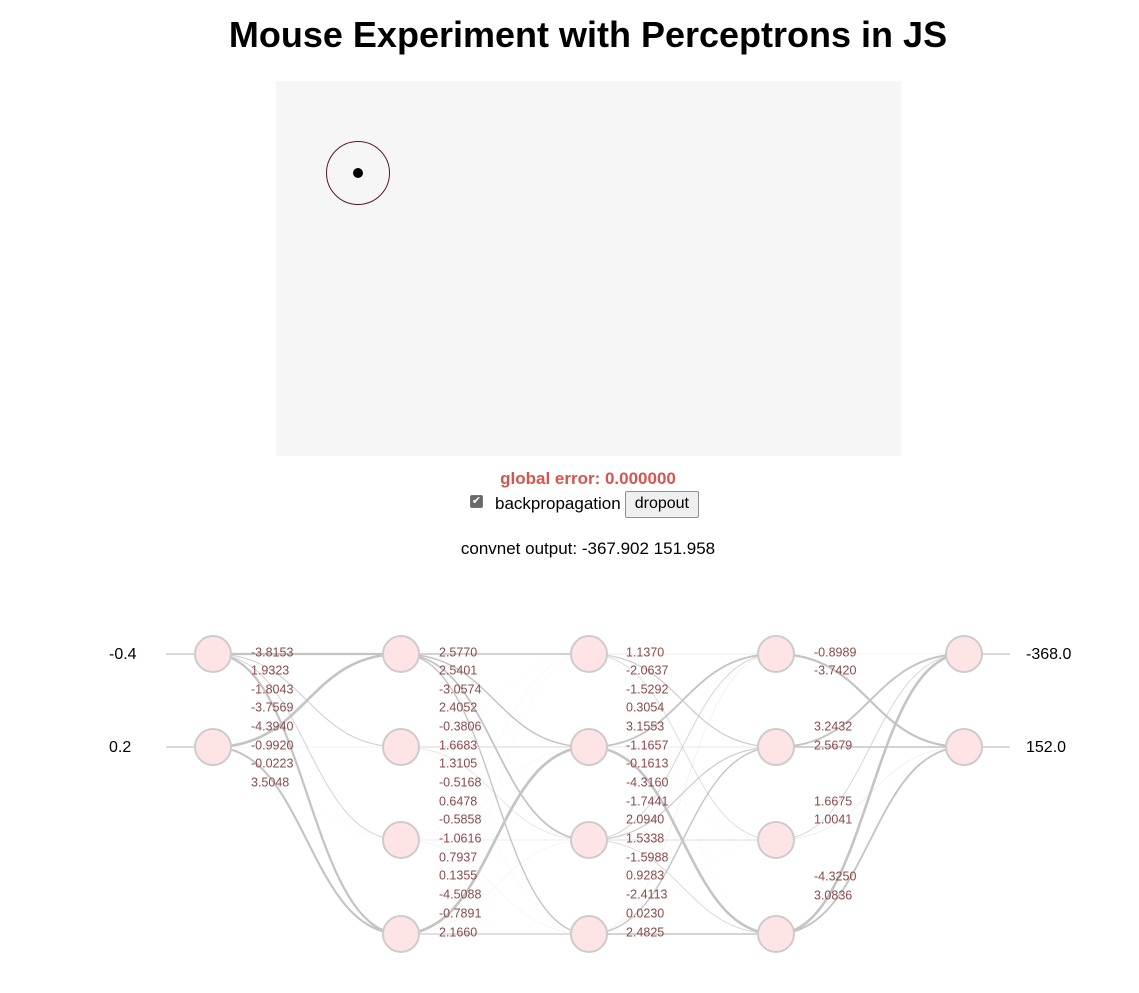 This screenshot has height=993, width=1139. Describe the element at coordinates (647, 670) in the screenshot. I see `weight-label: -2.0637` at that location.